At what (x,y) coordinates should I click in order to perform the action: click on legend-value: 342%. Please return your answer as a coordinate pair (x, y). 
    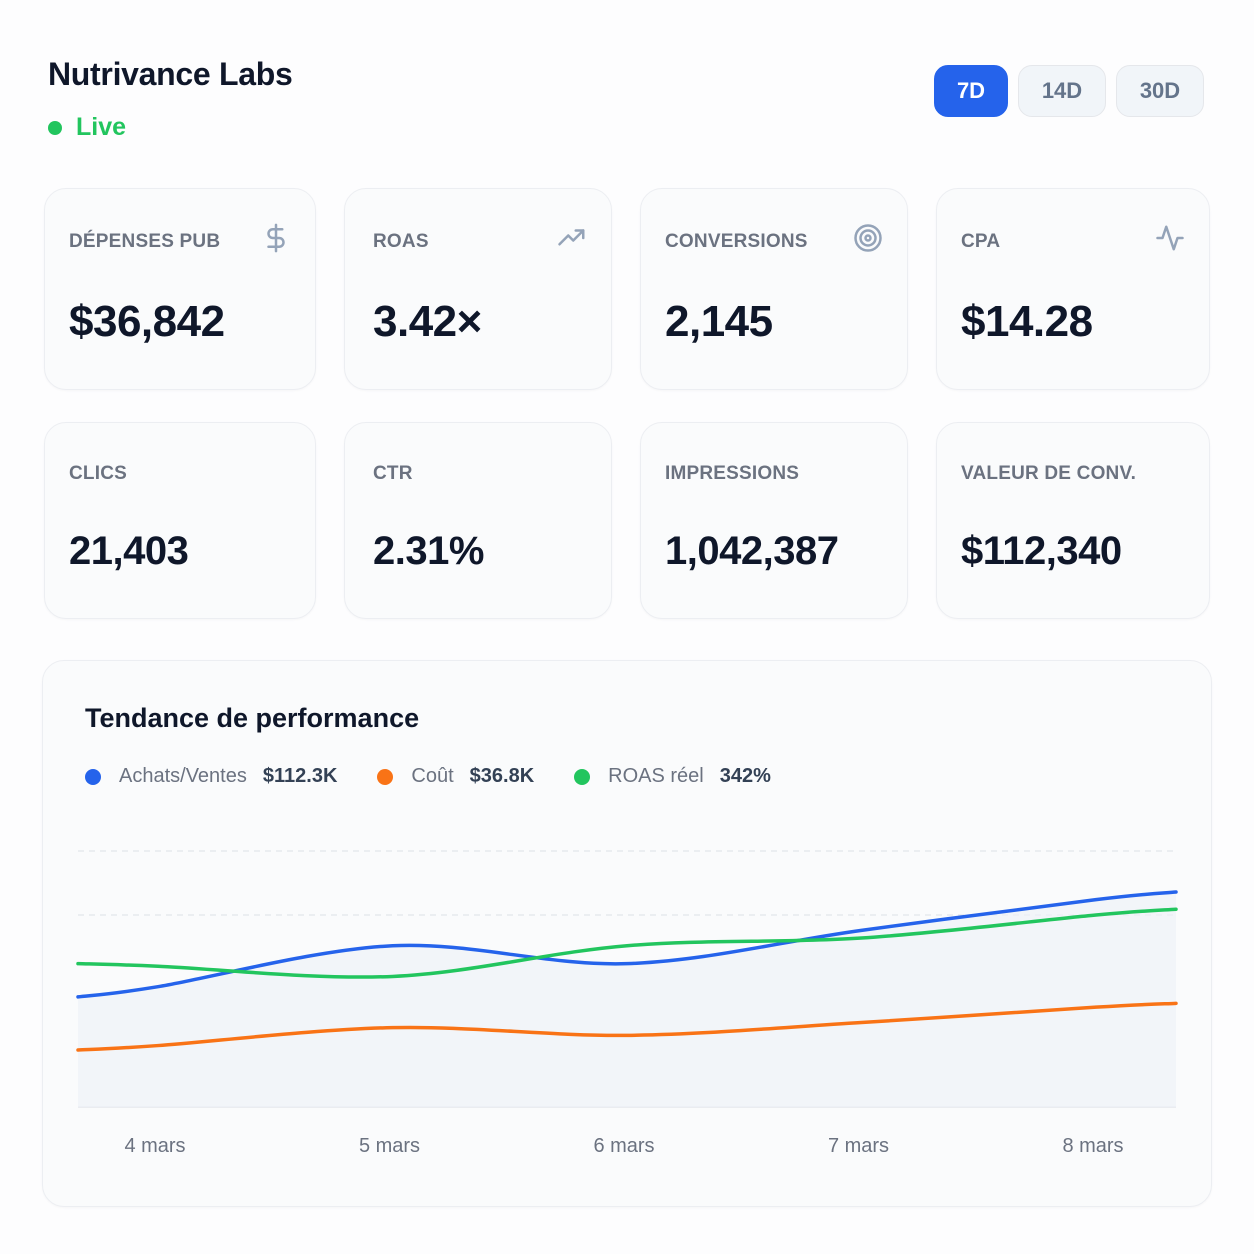
    Looking at the image, I should click on (745, 776).